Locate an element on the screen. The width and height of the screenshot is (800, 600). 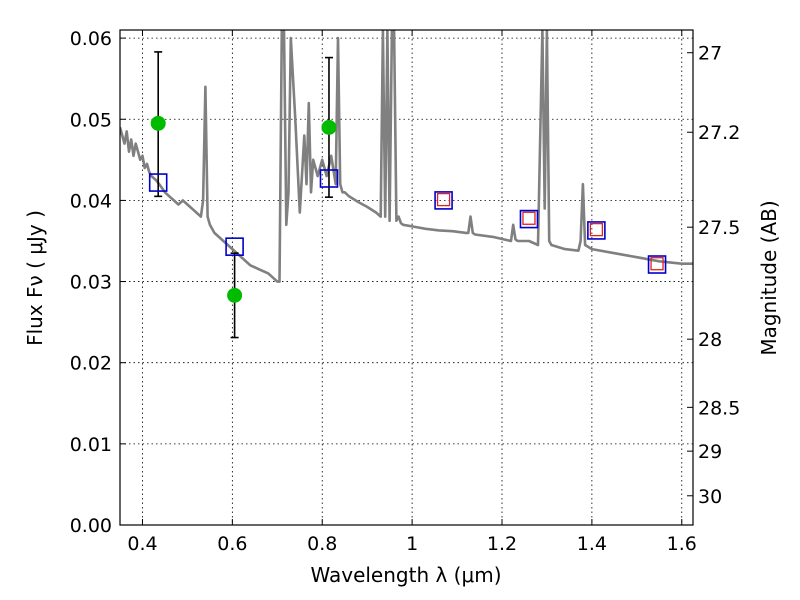
y2-tick-label: 30 is located at coordinates (710, 497).